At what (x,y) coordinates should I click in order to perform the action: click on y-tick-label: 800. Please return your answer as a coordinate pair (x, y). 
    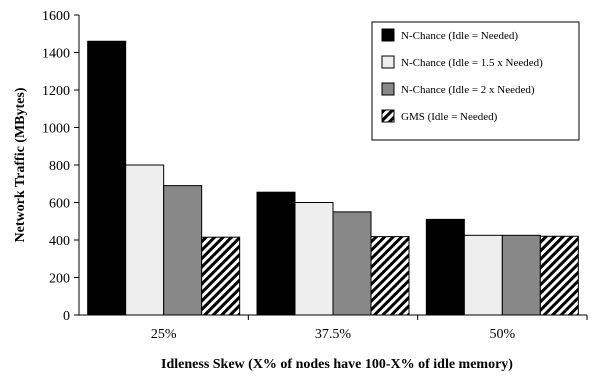
    Looking at the image, I should click on (59, 166).